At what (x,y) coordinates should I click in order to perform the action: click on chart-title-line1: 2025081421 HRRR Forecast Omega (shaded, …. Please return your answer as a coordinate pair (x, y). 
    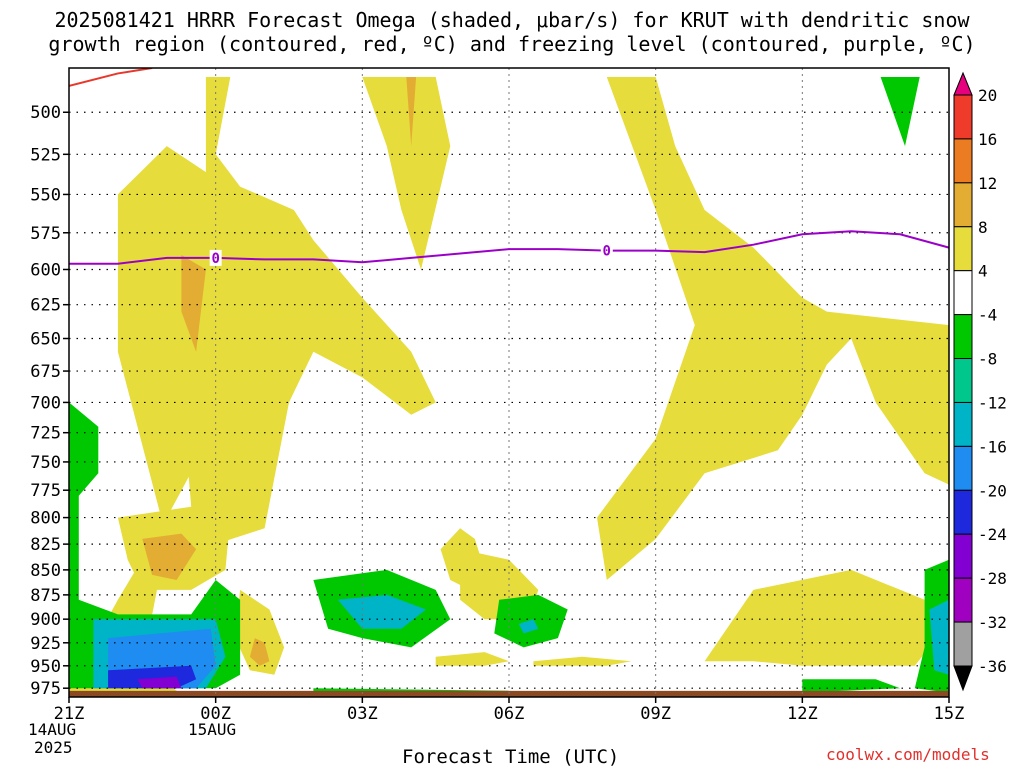
    Looking at the image, I should click on (512, 20).